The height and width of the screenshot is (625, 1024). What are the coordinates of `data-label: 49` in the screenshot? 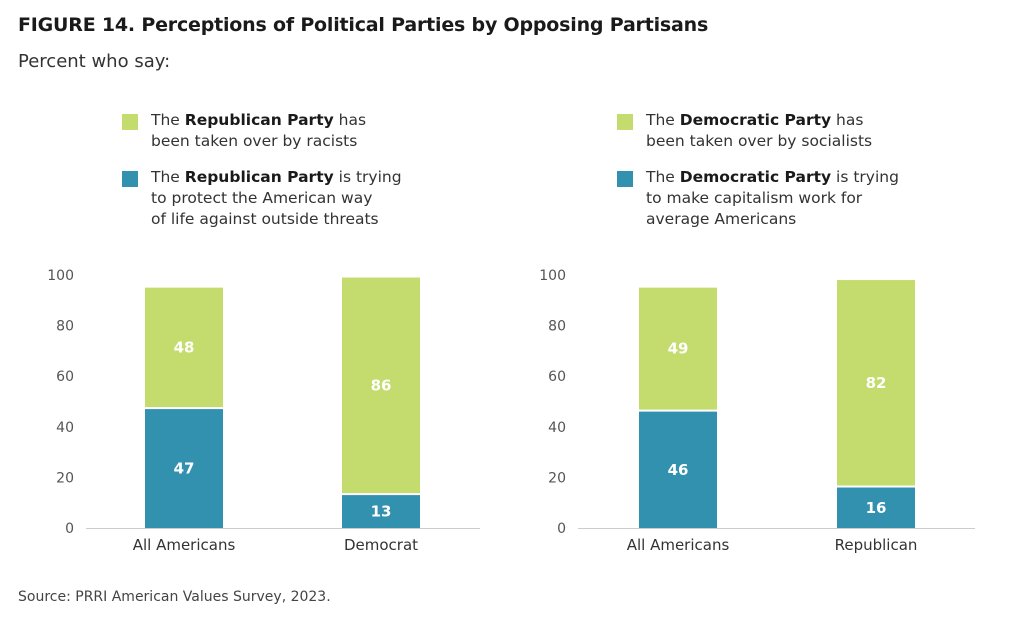 It's located at (678, 349).